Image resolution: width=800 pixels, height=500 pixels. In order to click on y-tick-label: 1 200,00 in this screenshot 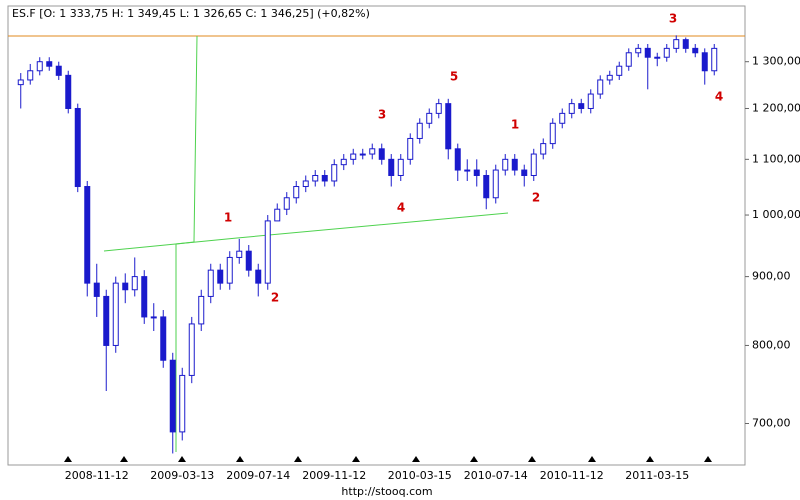, I will do `click(776, 107)`.